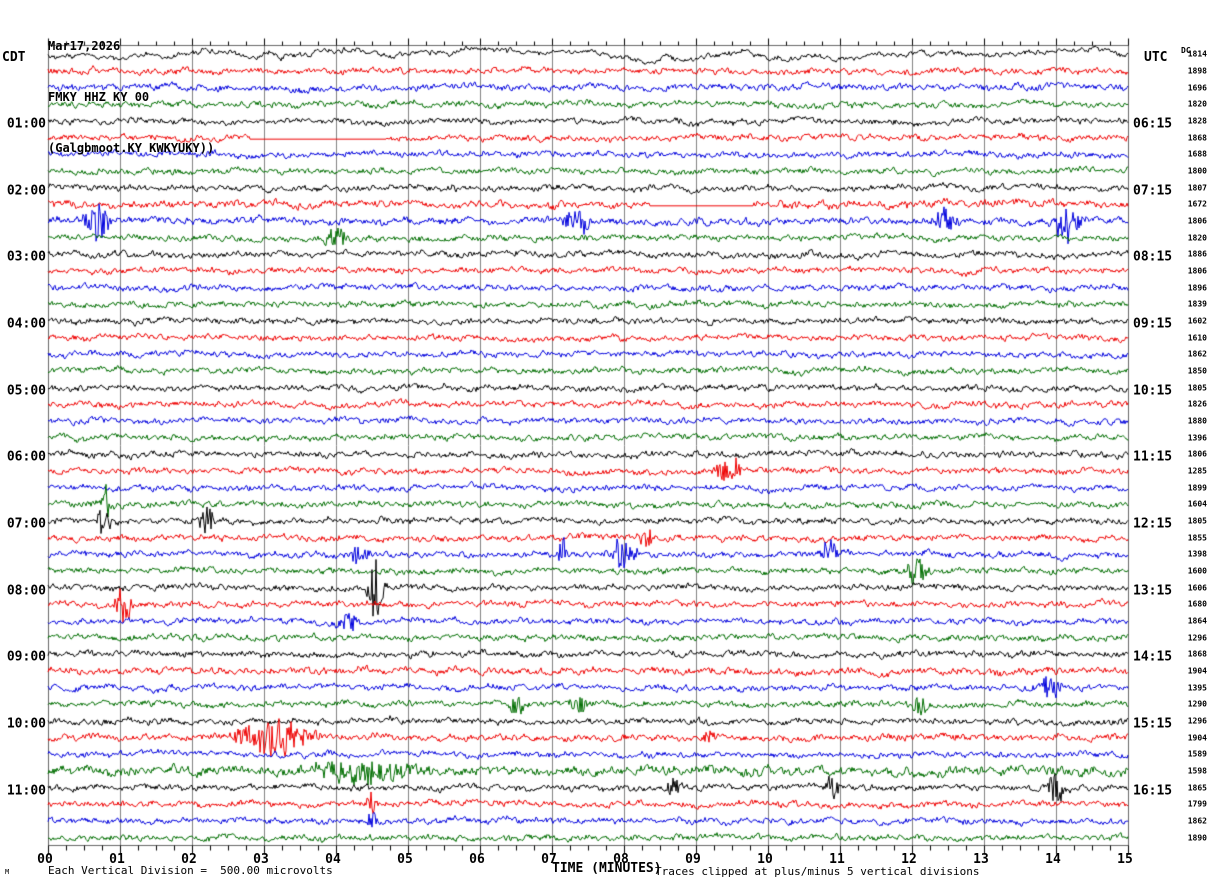 The height and width of the screenshot is (886, 1210). What do you see at coordinates (1197, 838) in the screenshot?
I see `dc-value: 1890` at bounding box center [1197, 838].